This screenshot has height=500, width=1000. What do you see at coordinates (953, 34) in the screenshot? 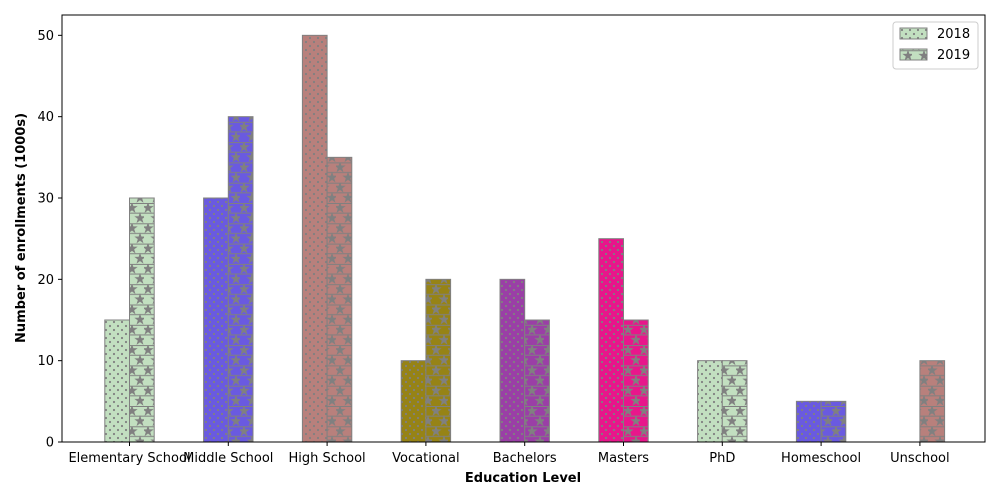
I see `legend-label-2018: 2018` at bounding box center [953, 34].